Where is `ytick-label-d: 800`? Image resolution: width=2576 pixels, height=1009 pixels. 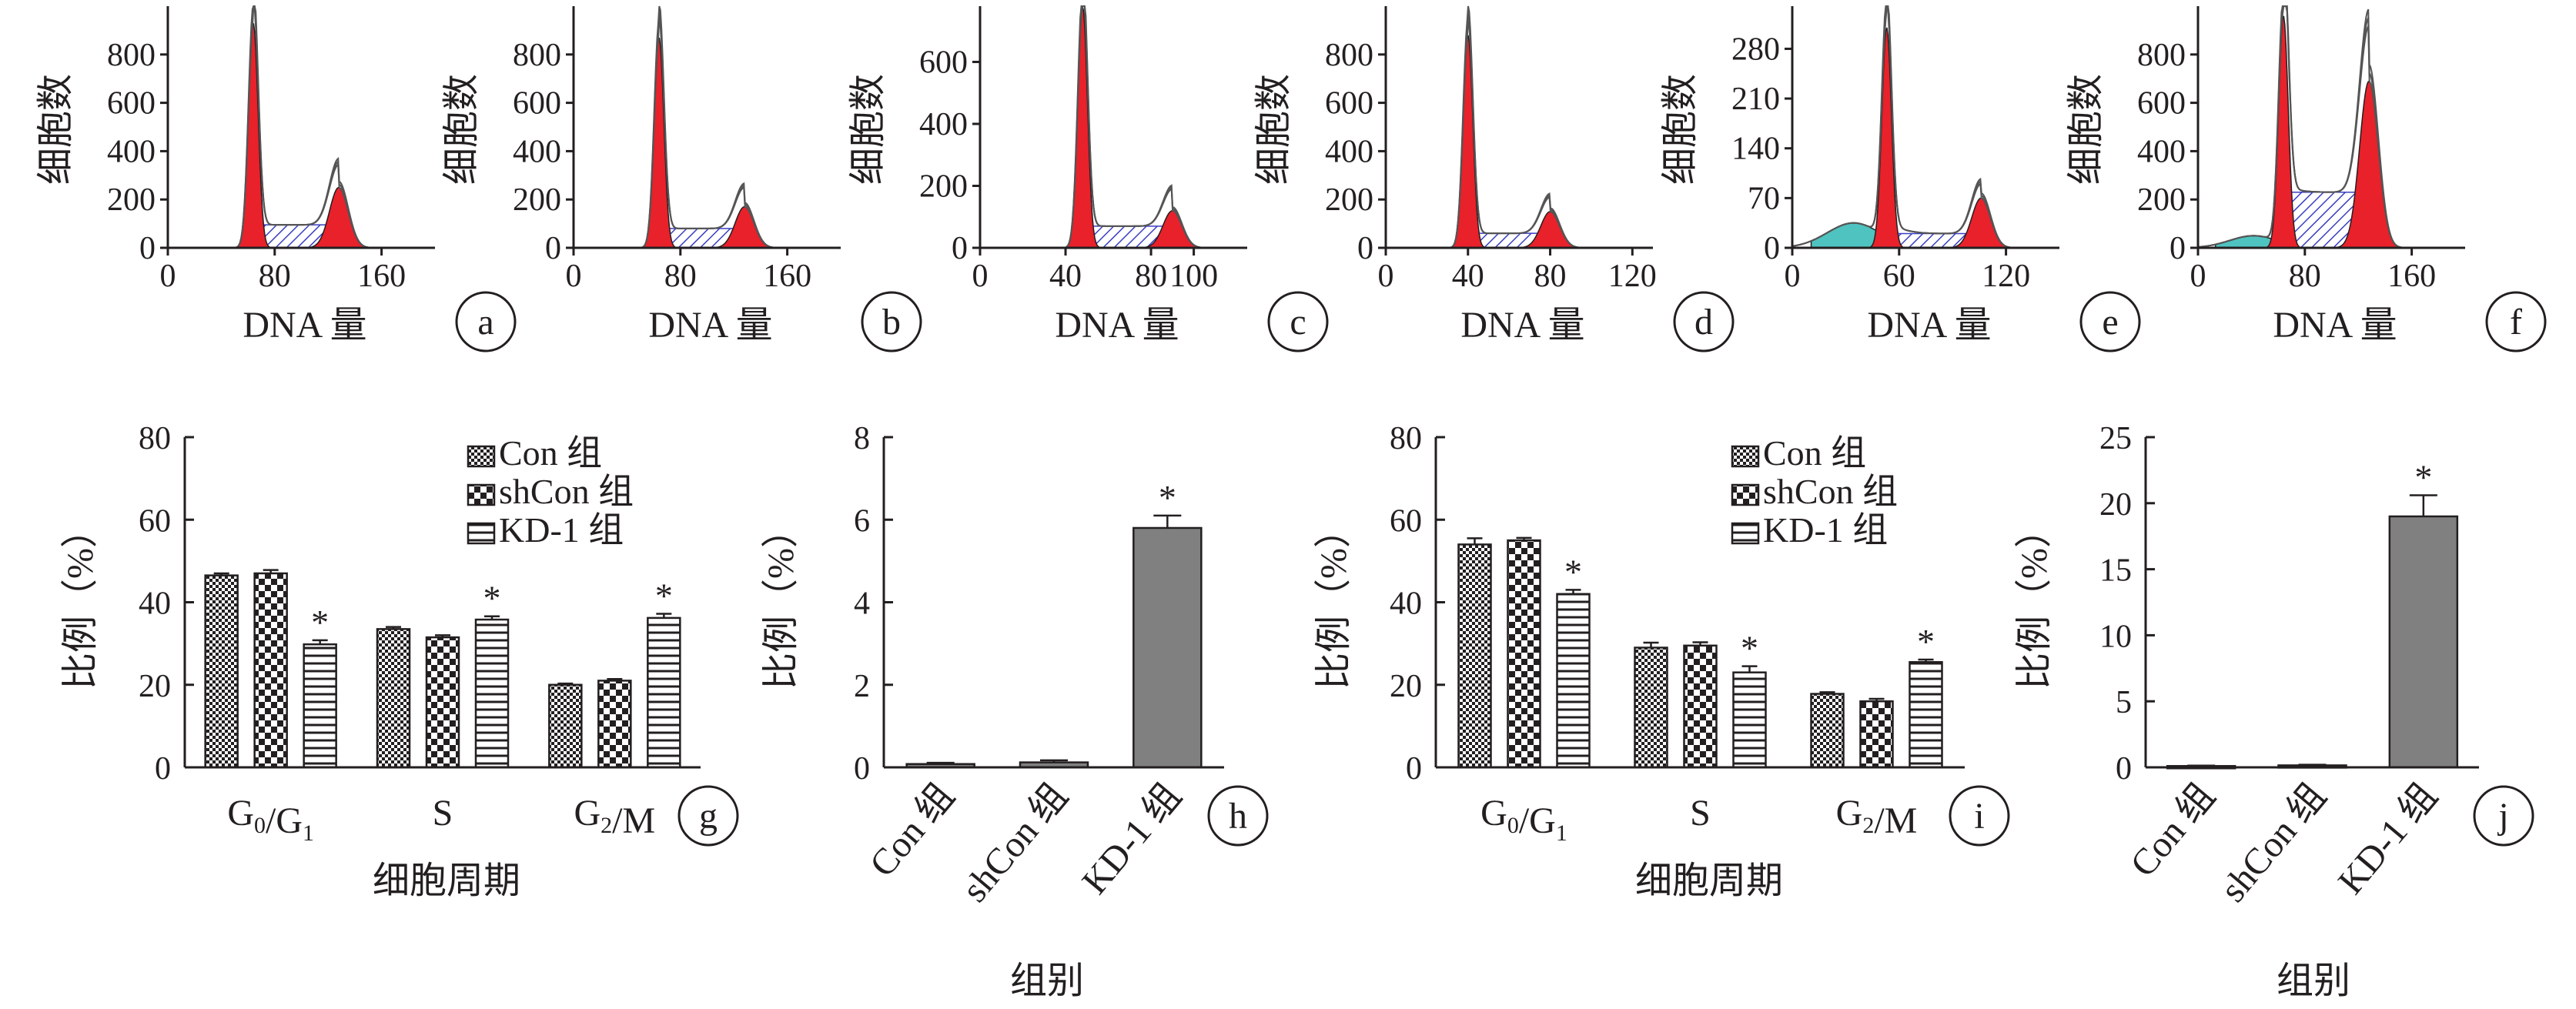 ytick-label-d: 800 is located at coordinates (1349, 55).